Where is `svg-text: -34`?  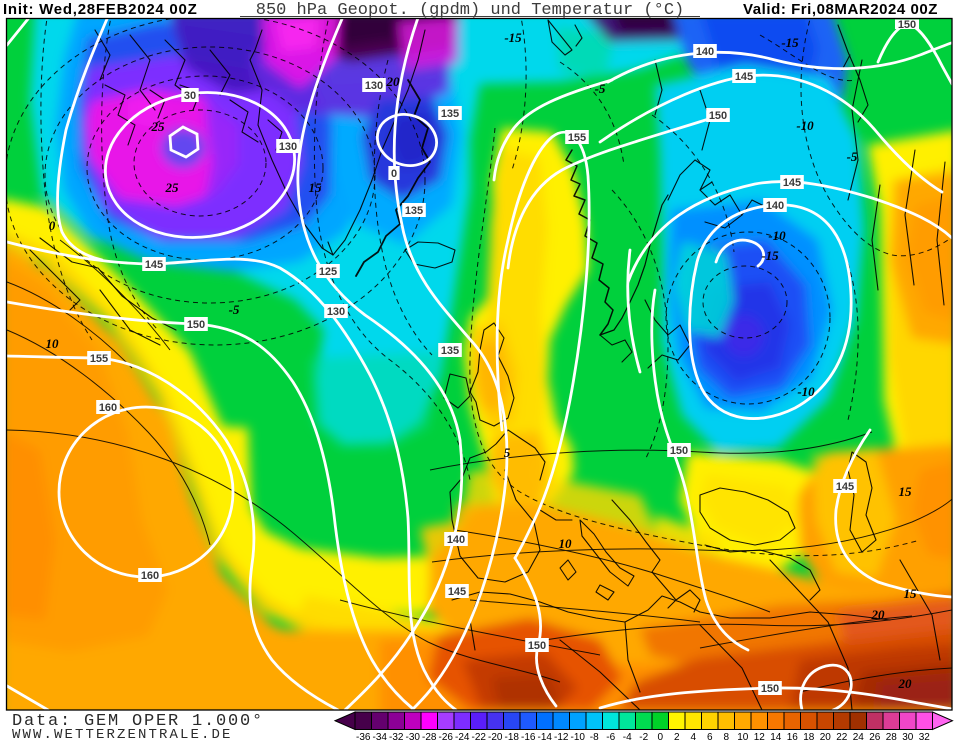 svg-text: -34 is located at coordinates (380, 736).